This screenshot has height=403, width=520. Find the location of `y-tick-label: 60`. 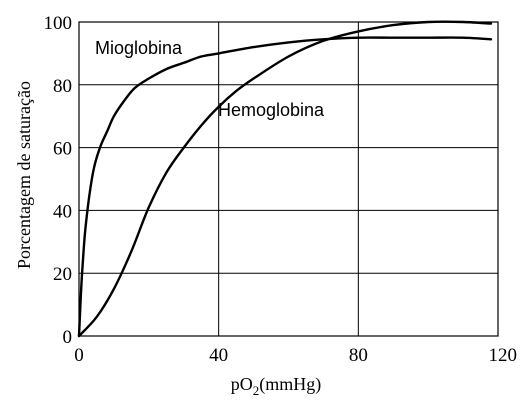

y-tick-label: 60 is located at coordinates (62, 149).